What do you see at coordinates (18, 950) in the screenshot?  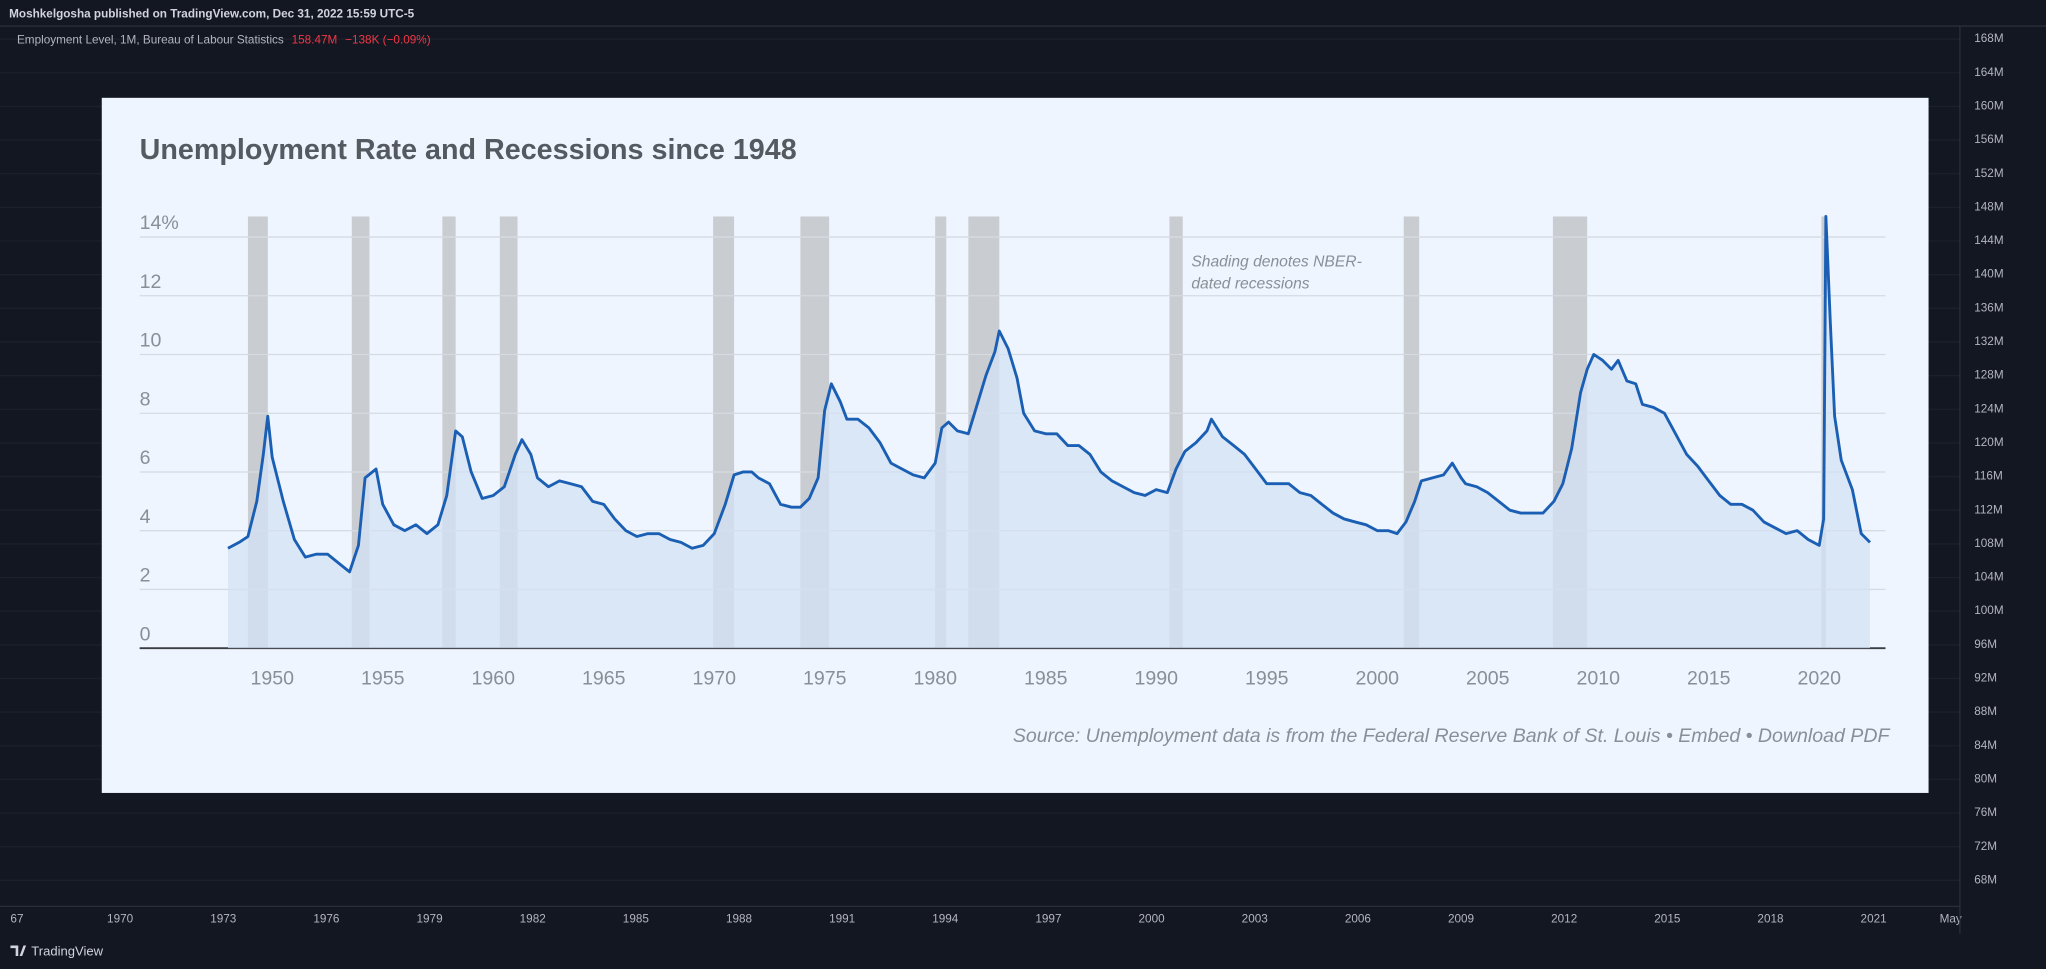 I see `brand-logo` at bounding box center [18, 950].